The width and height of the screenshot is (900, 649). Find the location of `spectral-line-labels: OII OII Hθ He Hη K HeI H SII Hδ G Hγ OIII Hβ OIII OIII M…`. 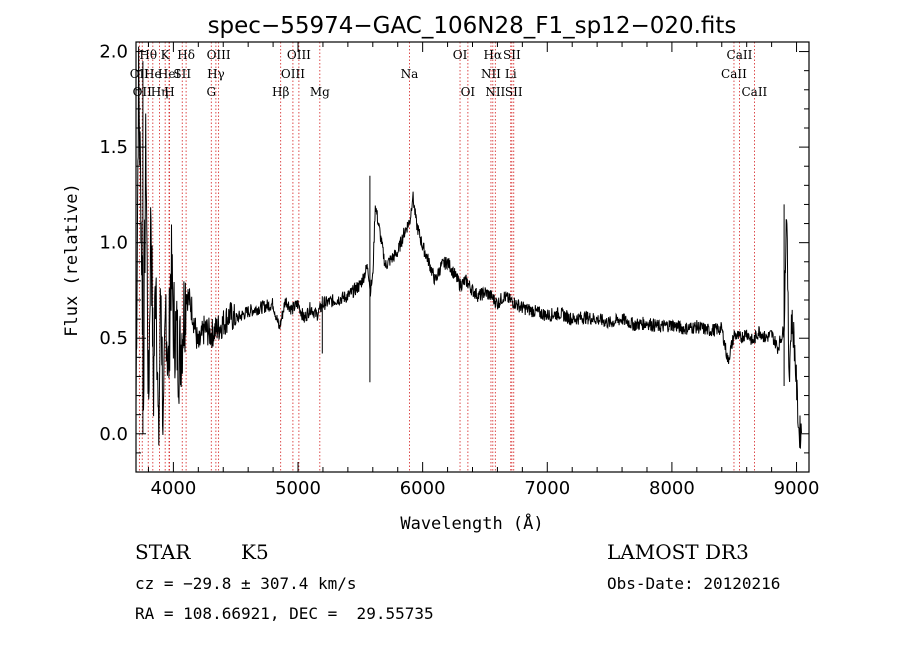

spectral-line-labels: OII OII Hθ He Hη K HeI H SII Hδ G Hγ OIII Hβ OIII OIII M… is located at coordinates (449, 73).